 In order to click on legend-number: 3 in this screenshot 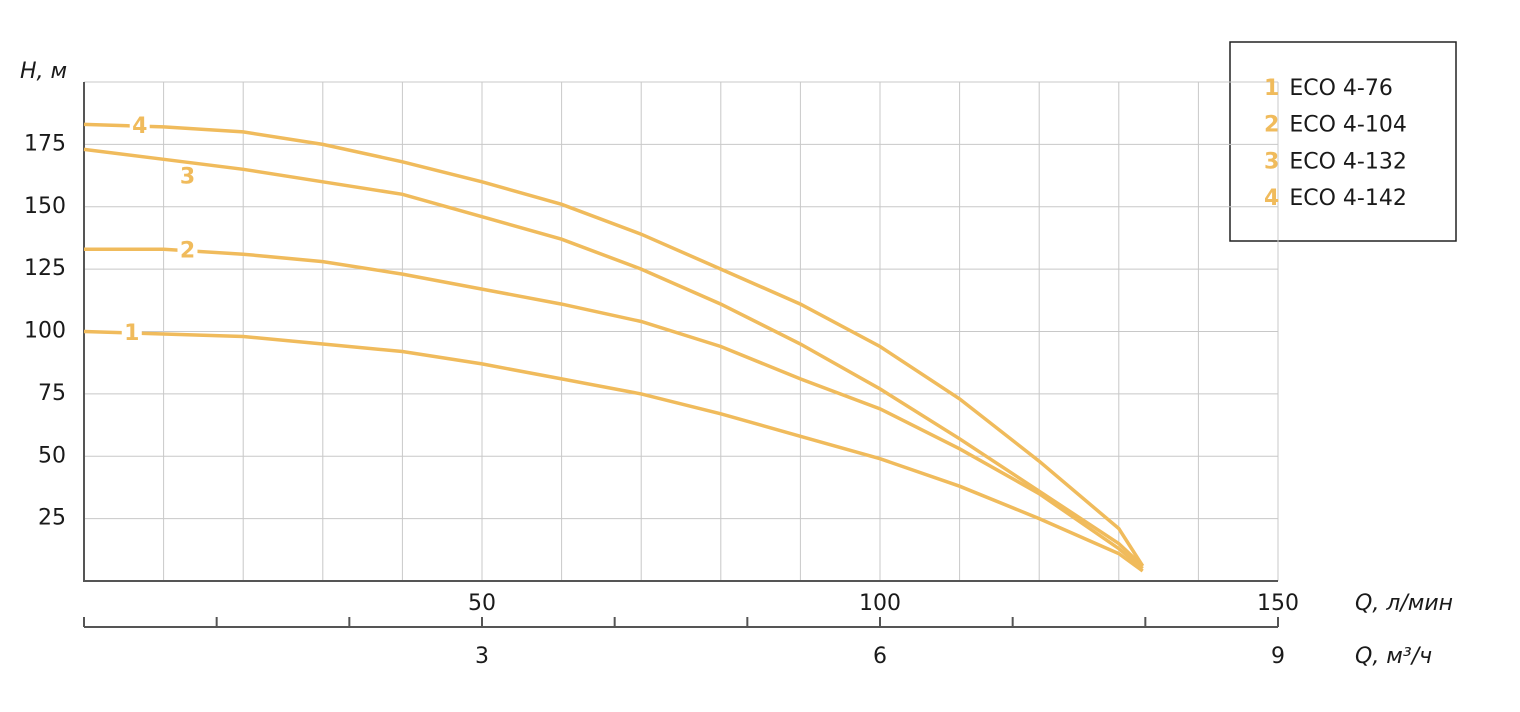, I will do `click(1271, 161)`.